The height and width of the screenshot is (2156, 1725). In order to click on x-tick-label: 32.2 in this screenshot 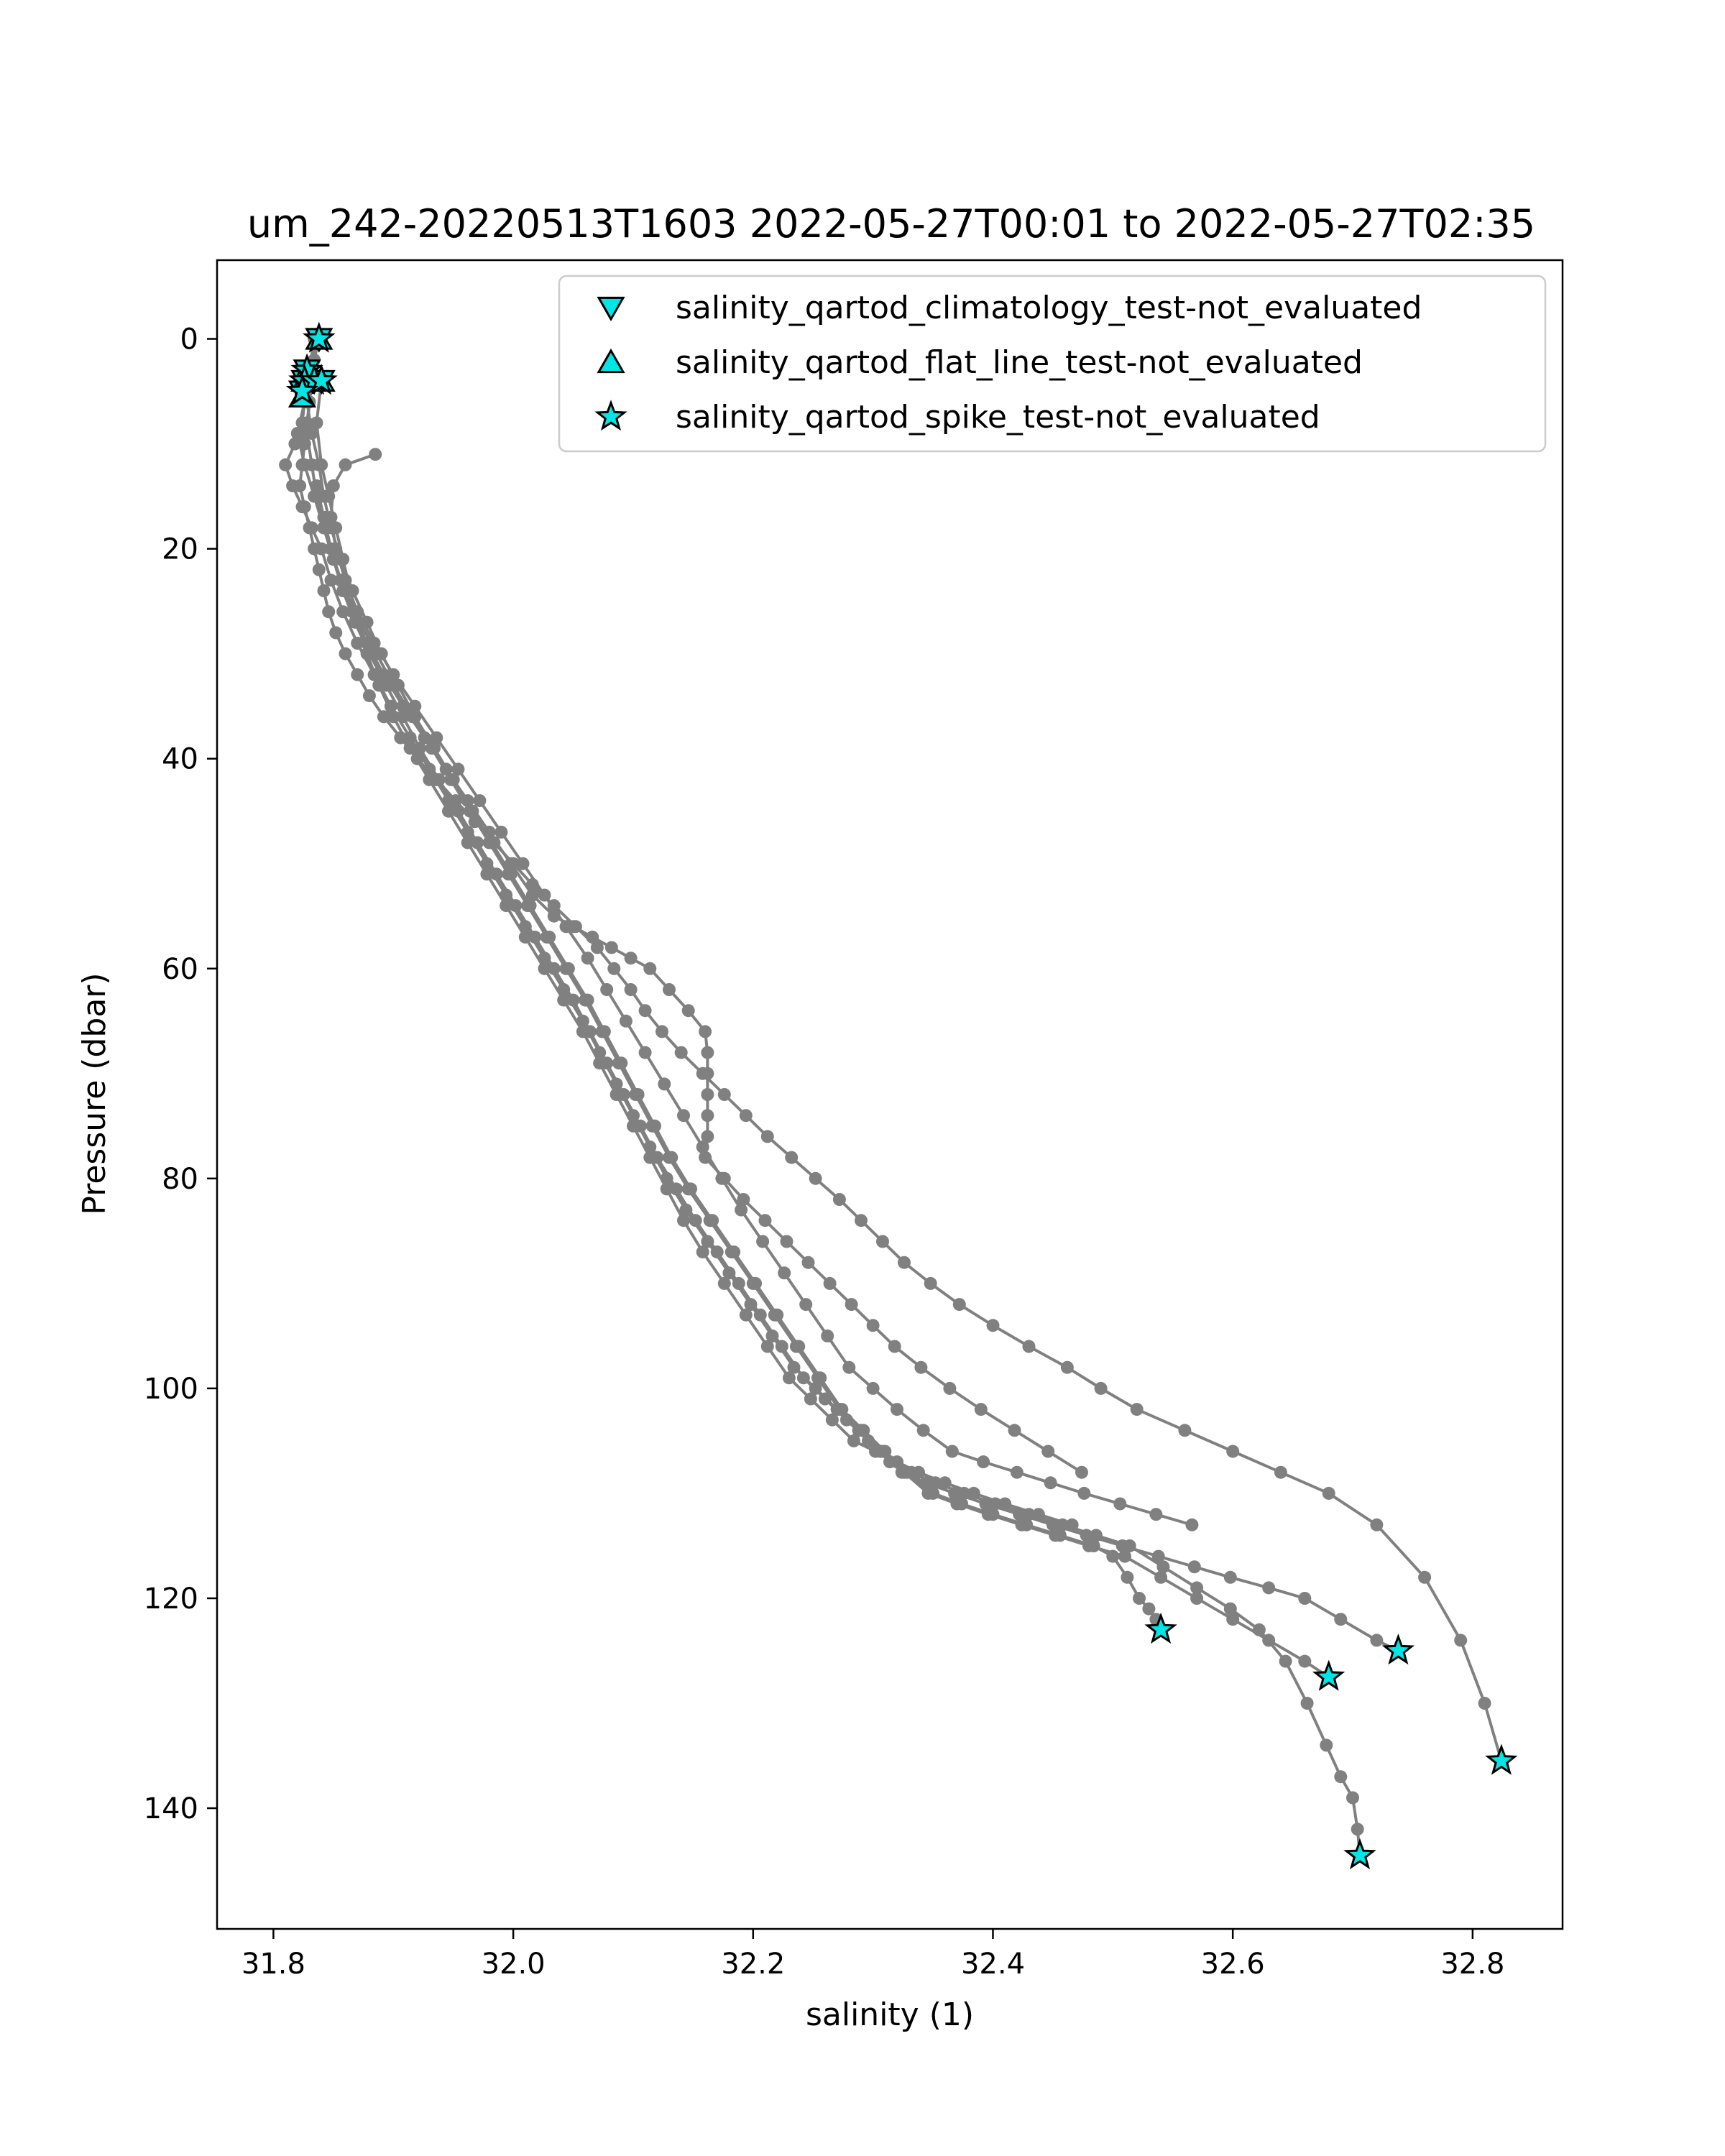, I will do `click(753, 1965)`.